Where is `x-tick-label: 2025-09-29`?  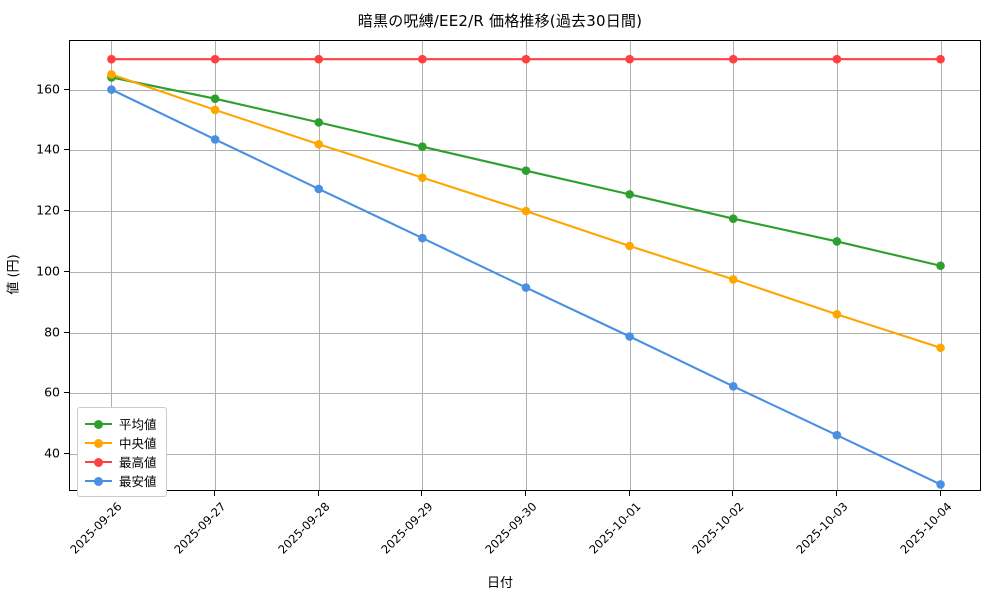
x-tick-label: 2025-09-29 is located at coordinates (407, 528).